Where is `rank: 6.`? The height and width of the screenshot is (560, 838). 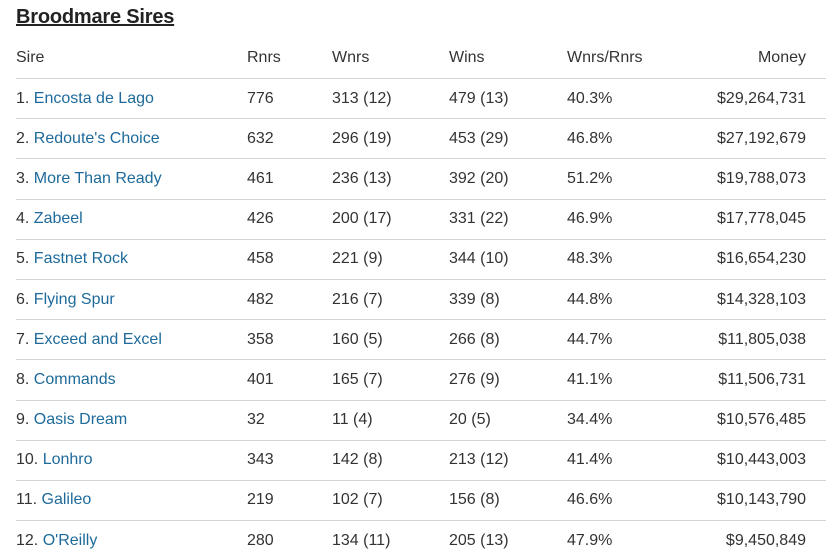
rank: 6. is located at coordinates (23, 299).